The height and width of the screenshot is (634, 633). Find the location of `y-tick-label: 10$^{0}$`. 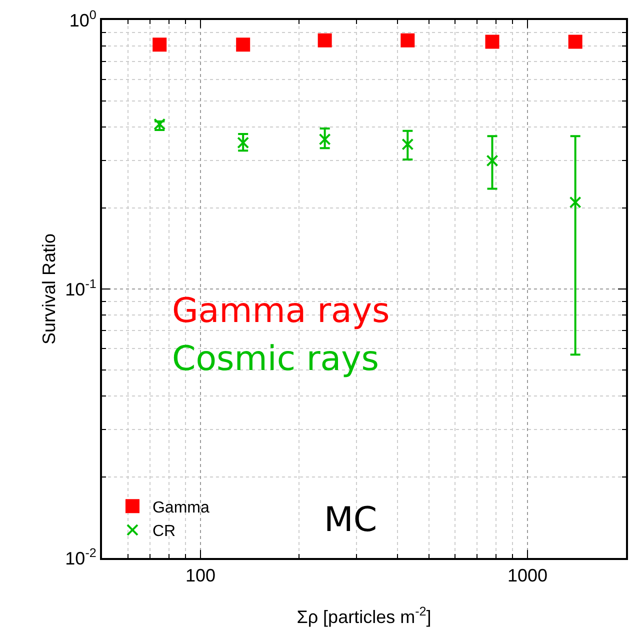

y-tick-label: 10$^{0}$ is located at coordinates (82, 19).